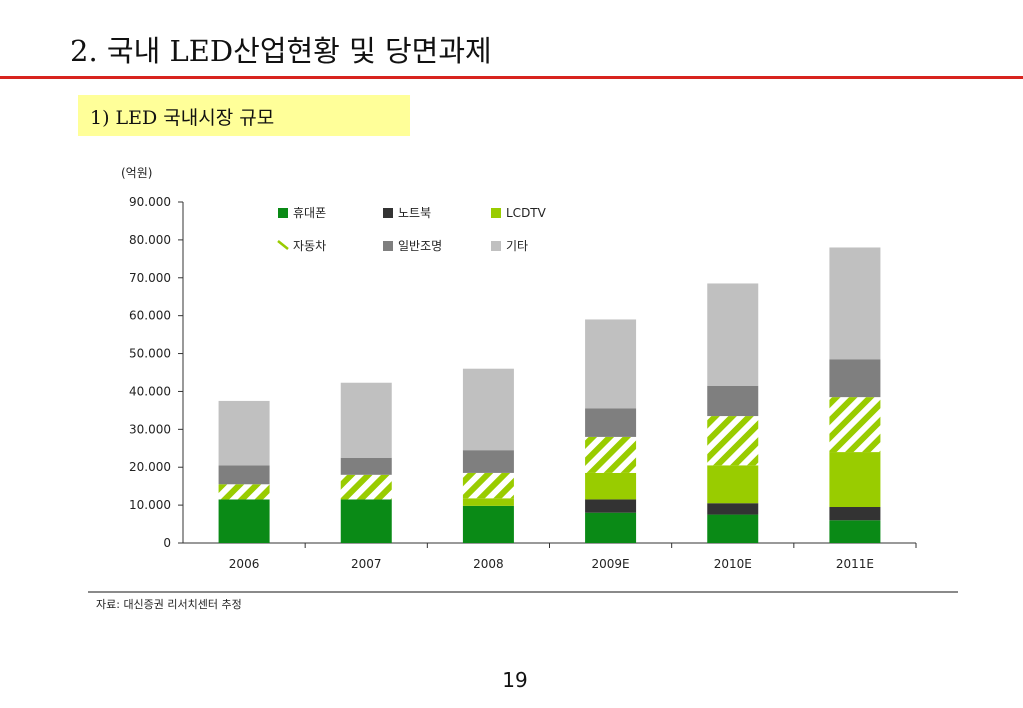  I want to click on x-tick-label: 2007, so click(366, 564).